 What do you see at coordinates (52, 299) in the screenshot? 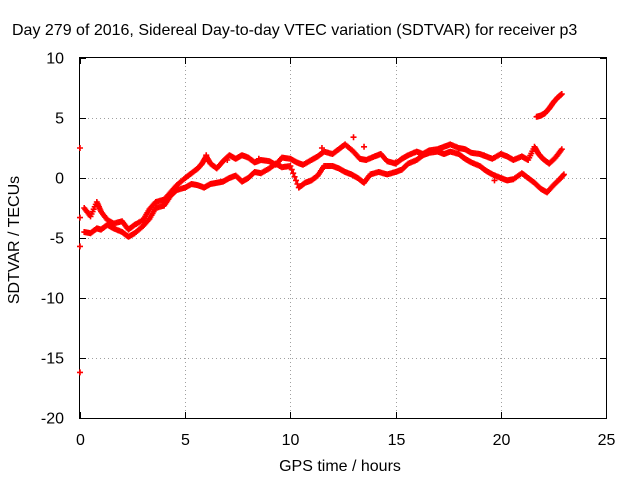
I see `y-tick-label: -10` at bounding box center [52, 299].